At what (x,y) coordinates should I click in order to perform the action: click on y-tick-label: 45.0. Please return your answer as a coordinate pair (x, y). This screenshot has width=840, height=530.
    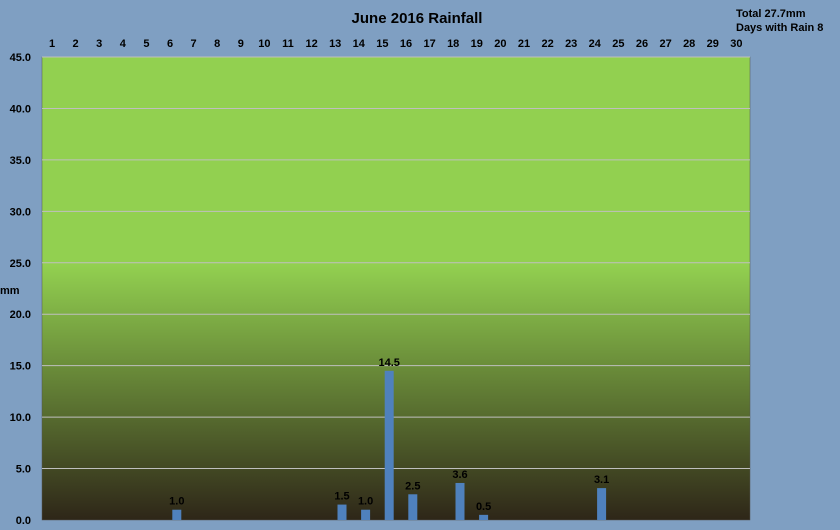
    Looking at the image, I should click on (20, 58).